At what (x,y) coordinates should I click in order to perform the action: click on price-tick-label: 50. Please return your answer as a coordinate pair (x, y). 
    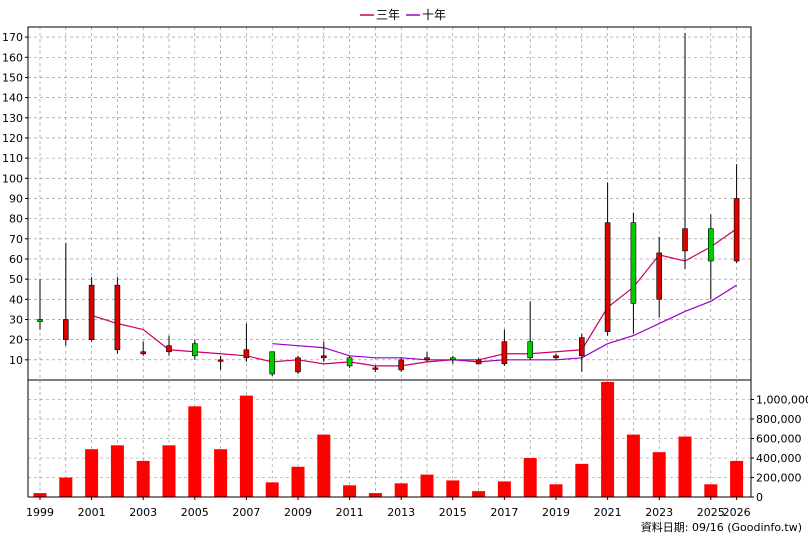
    Looking at the image, I should click on (16, 279).